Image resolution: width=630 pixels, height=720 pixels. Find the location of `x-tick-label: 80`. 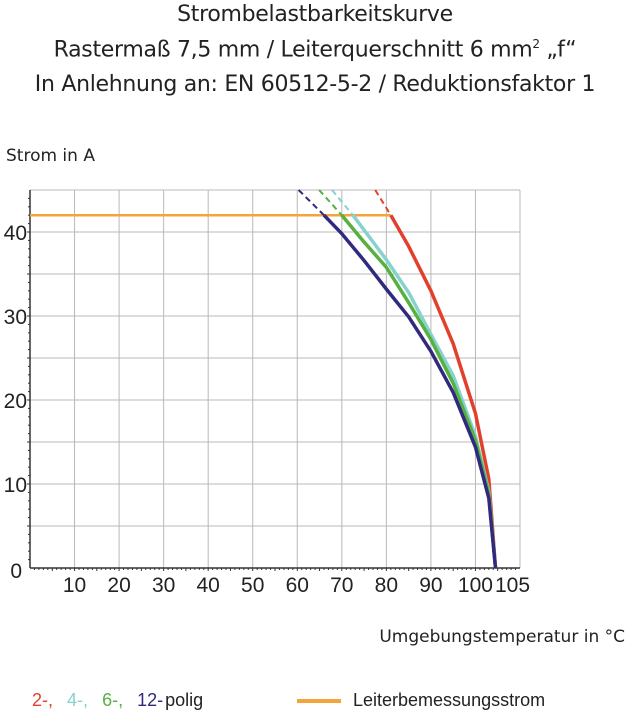

x-tick-label: 80 is located at coordinates (386, 585).